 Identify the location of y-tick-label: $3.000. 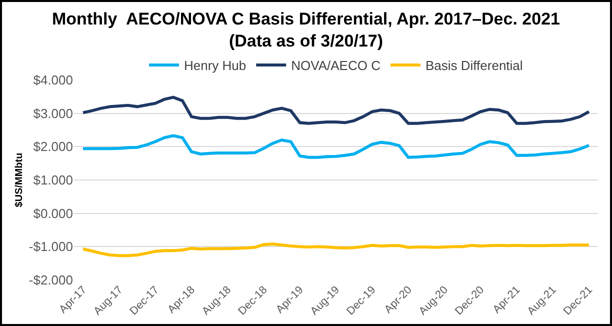
(53, 113).